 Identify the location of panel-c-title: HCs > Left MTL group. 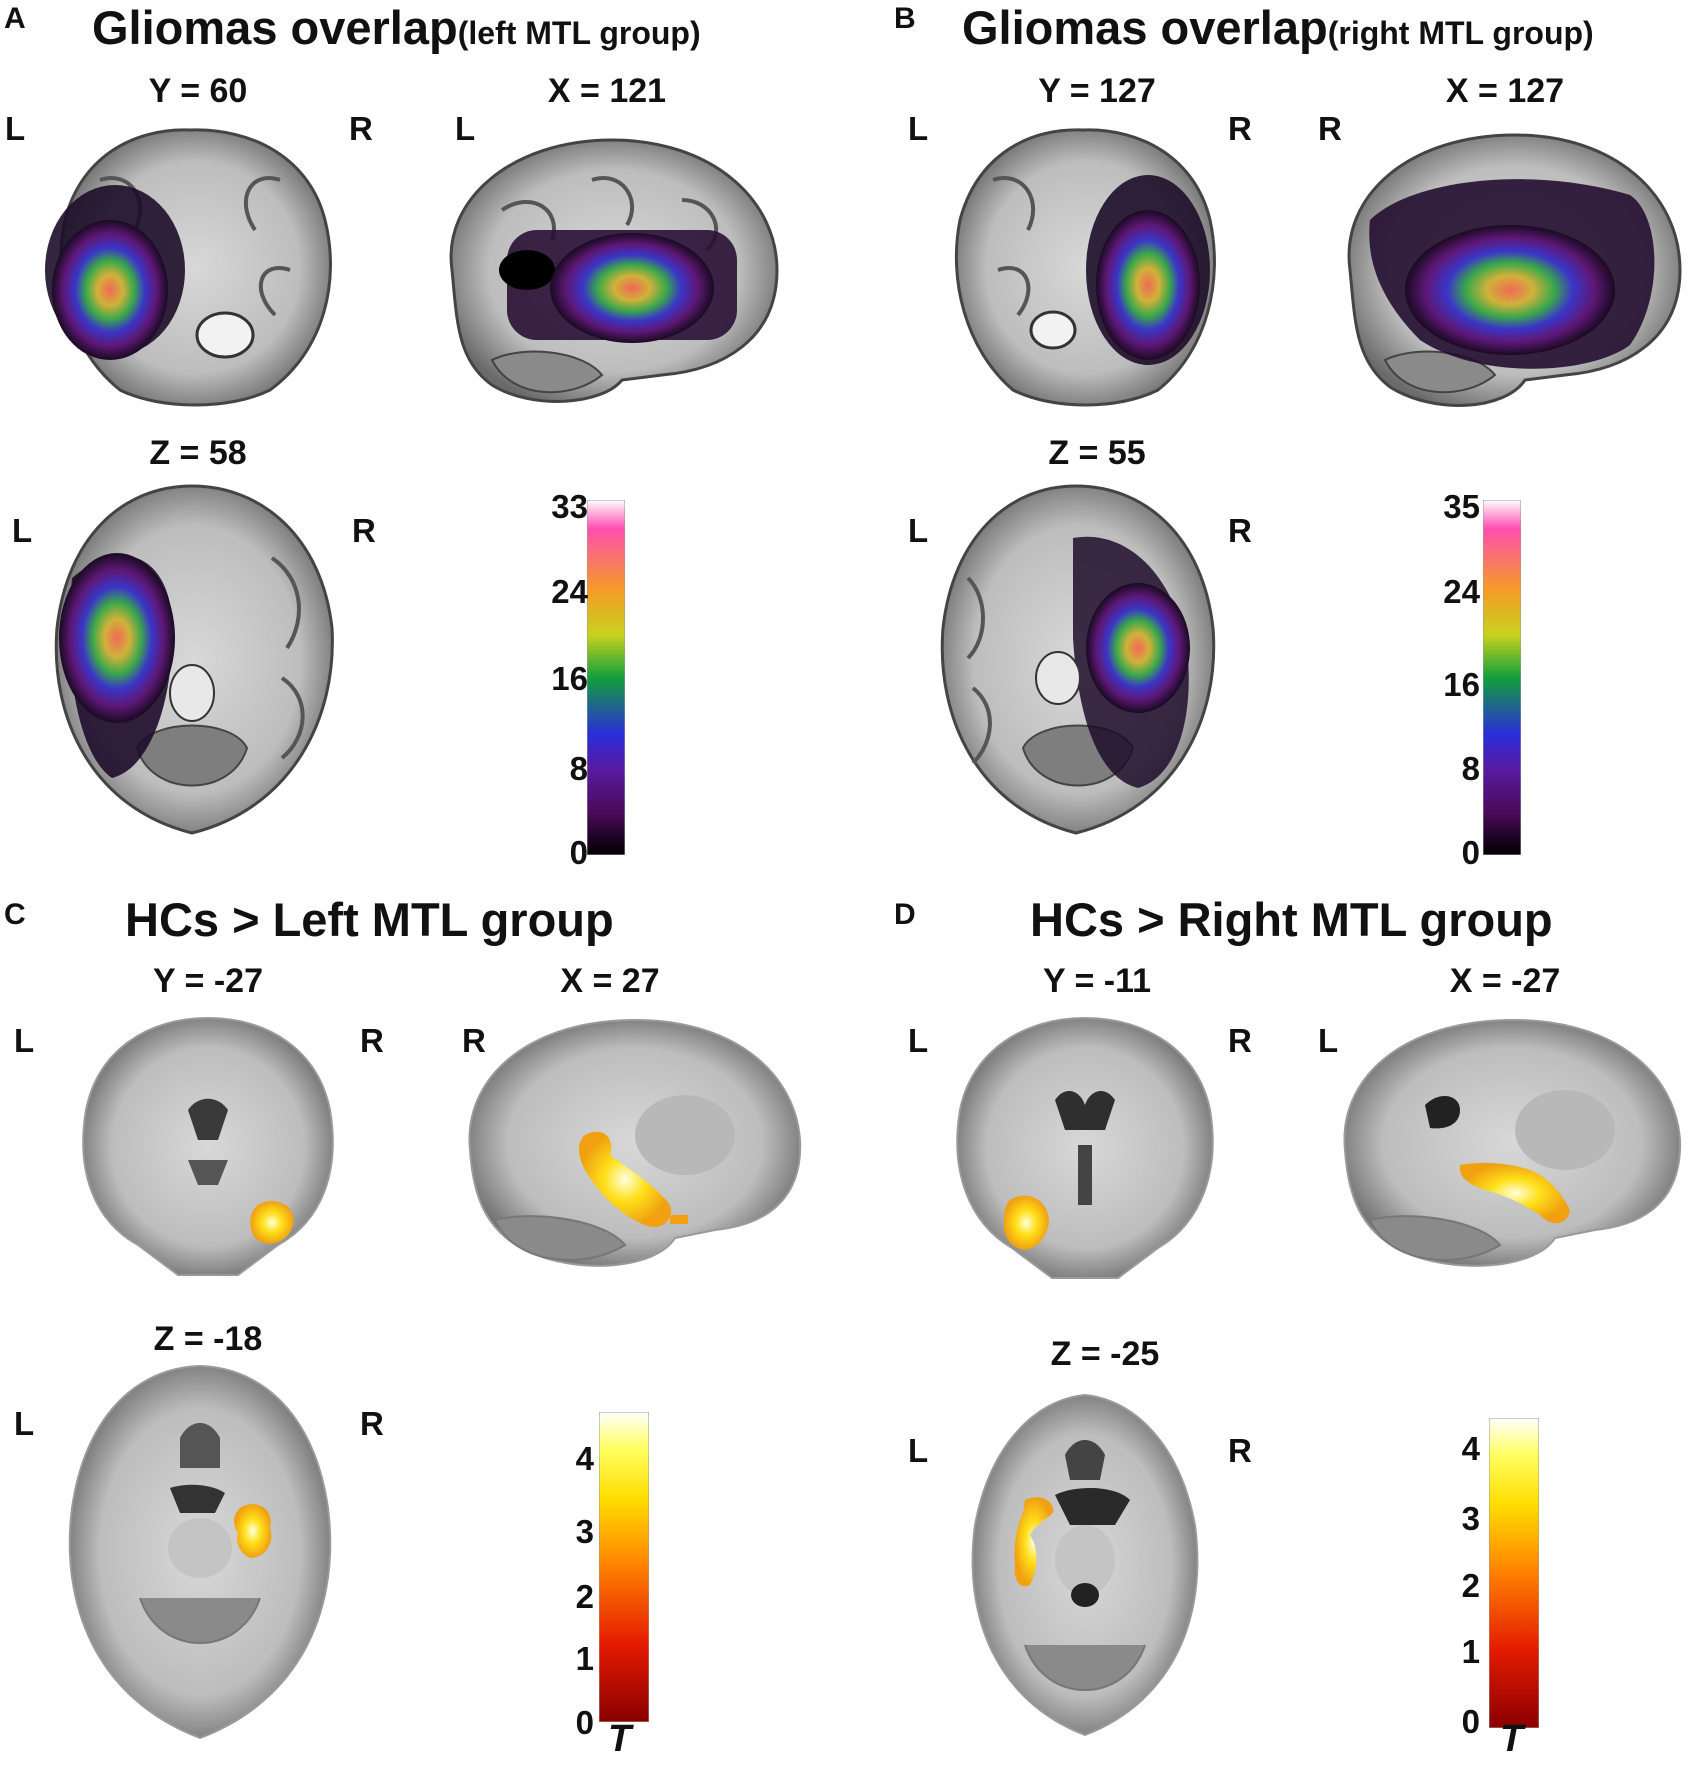
(369, 919).